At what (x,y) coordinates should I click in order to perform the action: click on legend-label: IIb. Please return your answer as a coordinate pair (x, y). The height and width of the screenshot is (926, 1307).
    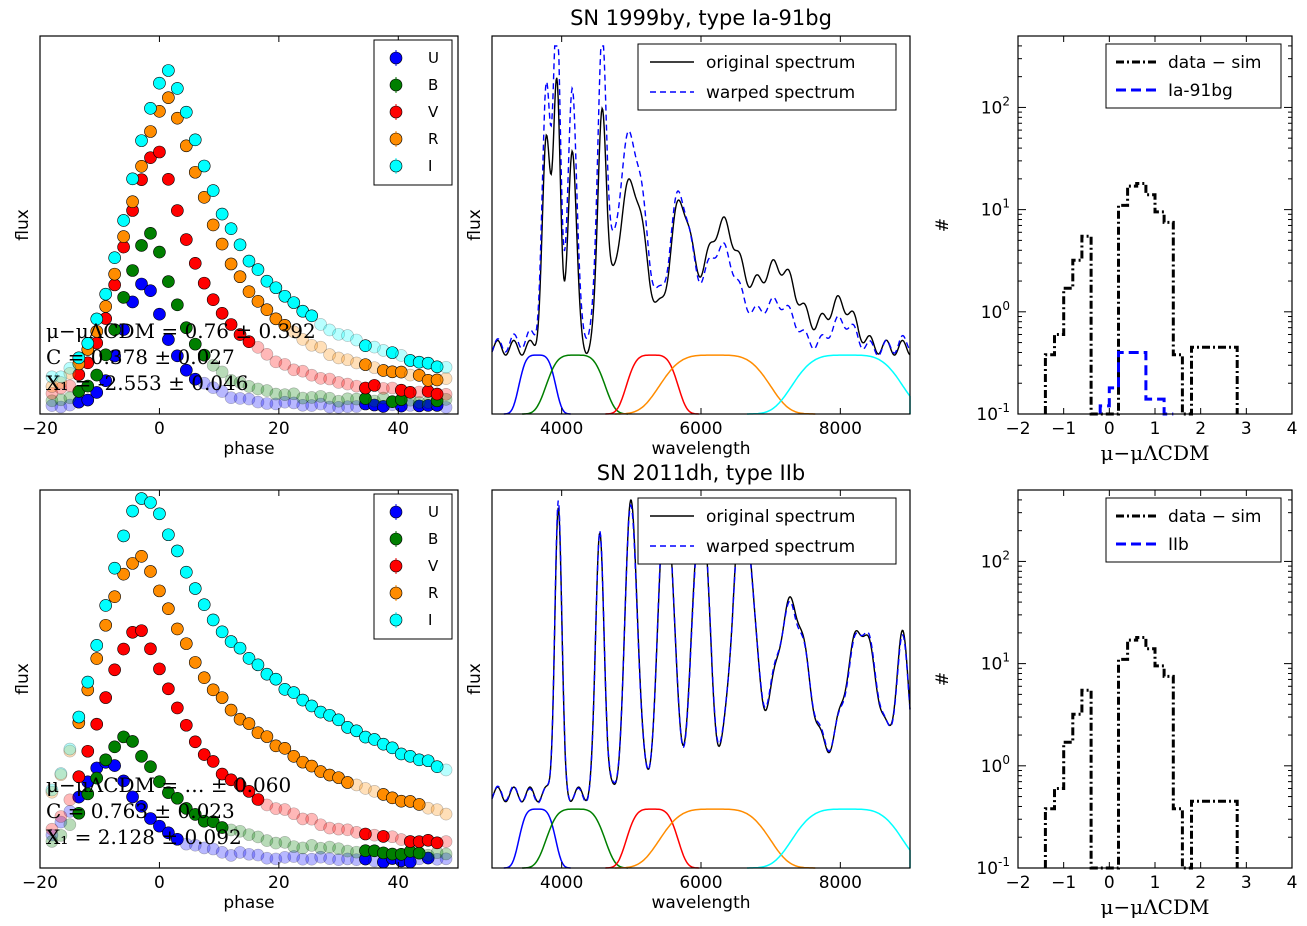
    Looking at the image, I should click on (1178, 545).